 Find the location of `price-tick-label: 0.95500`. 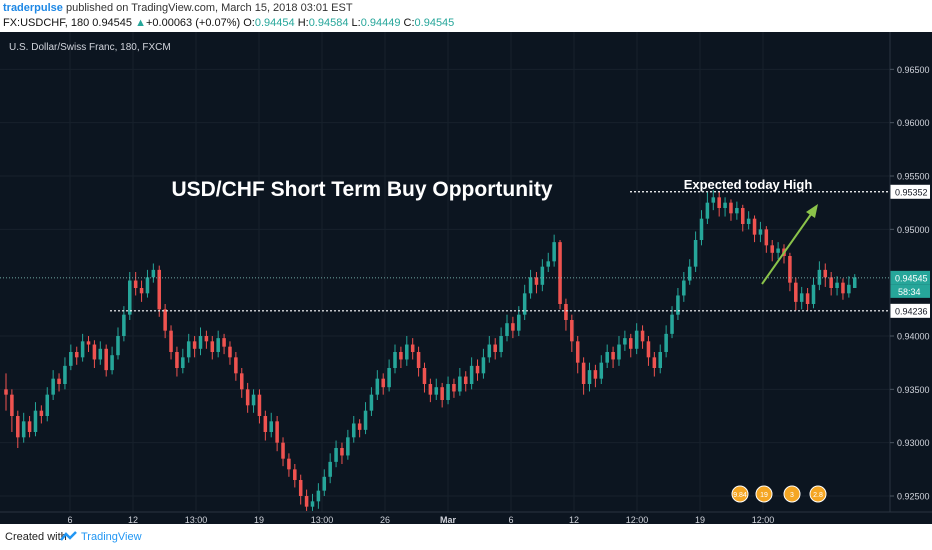

price-tick-label: 0.95500 is located at coordinates (913, 177).